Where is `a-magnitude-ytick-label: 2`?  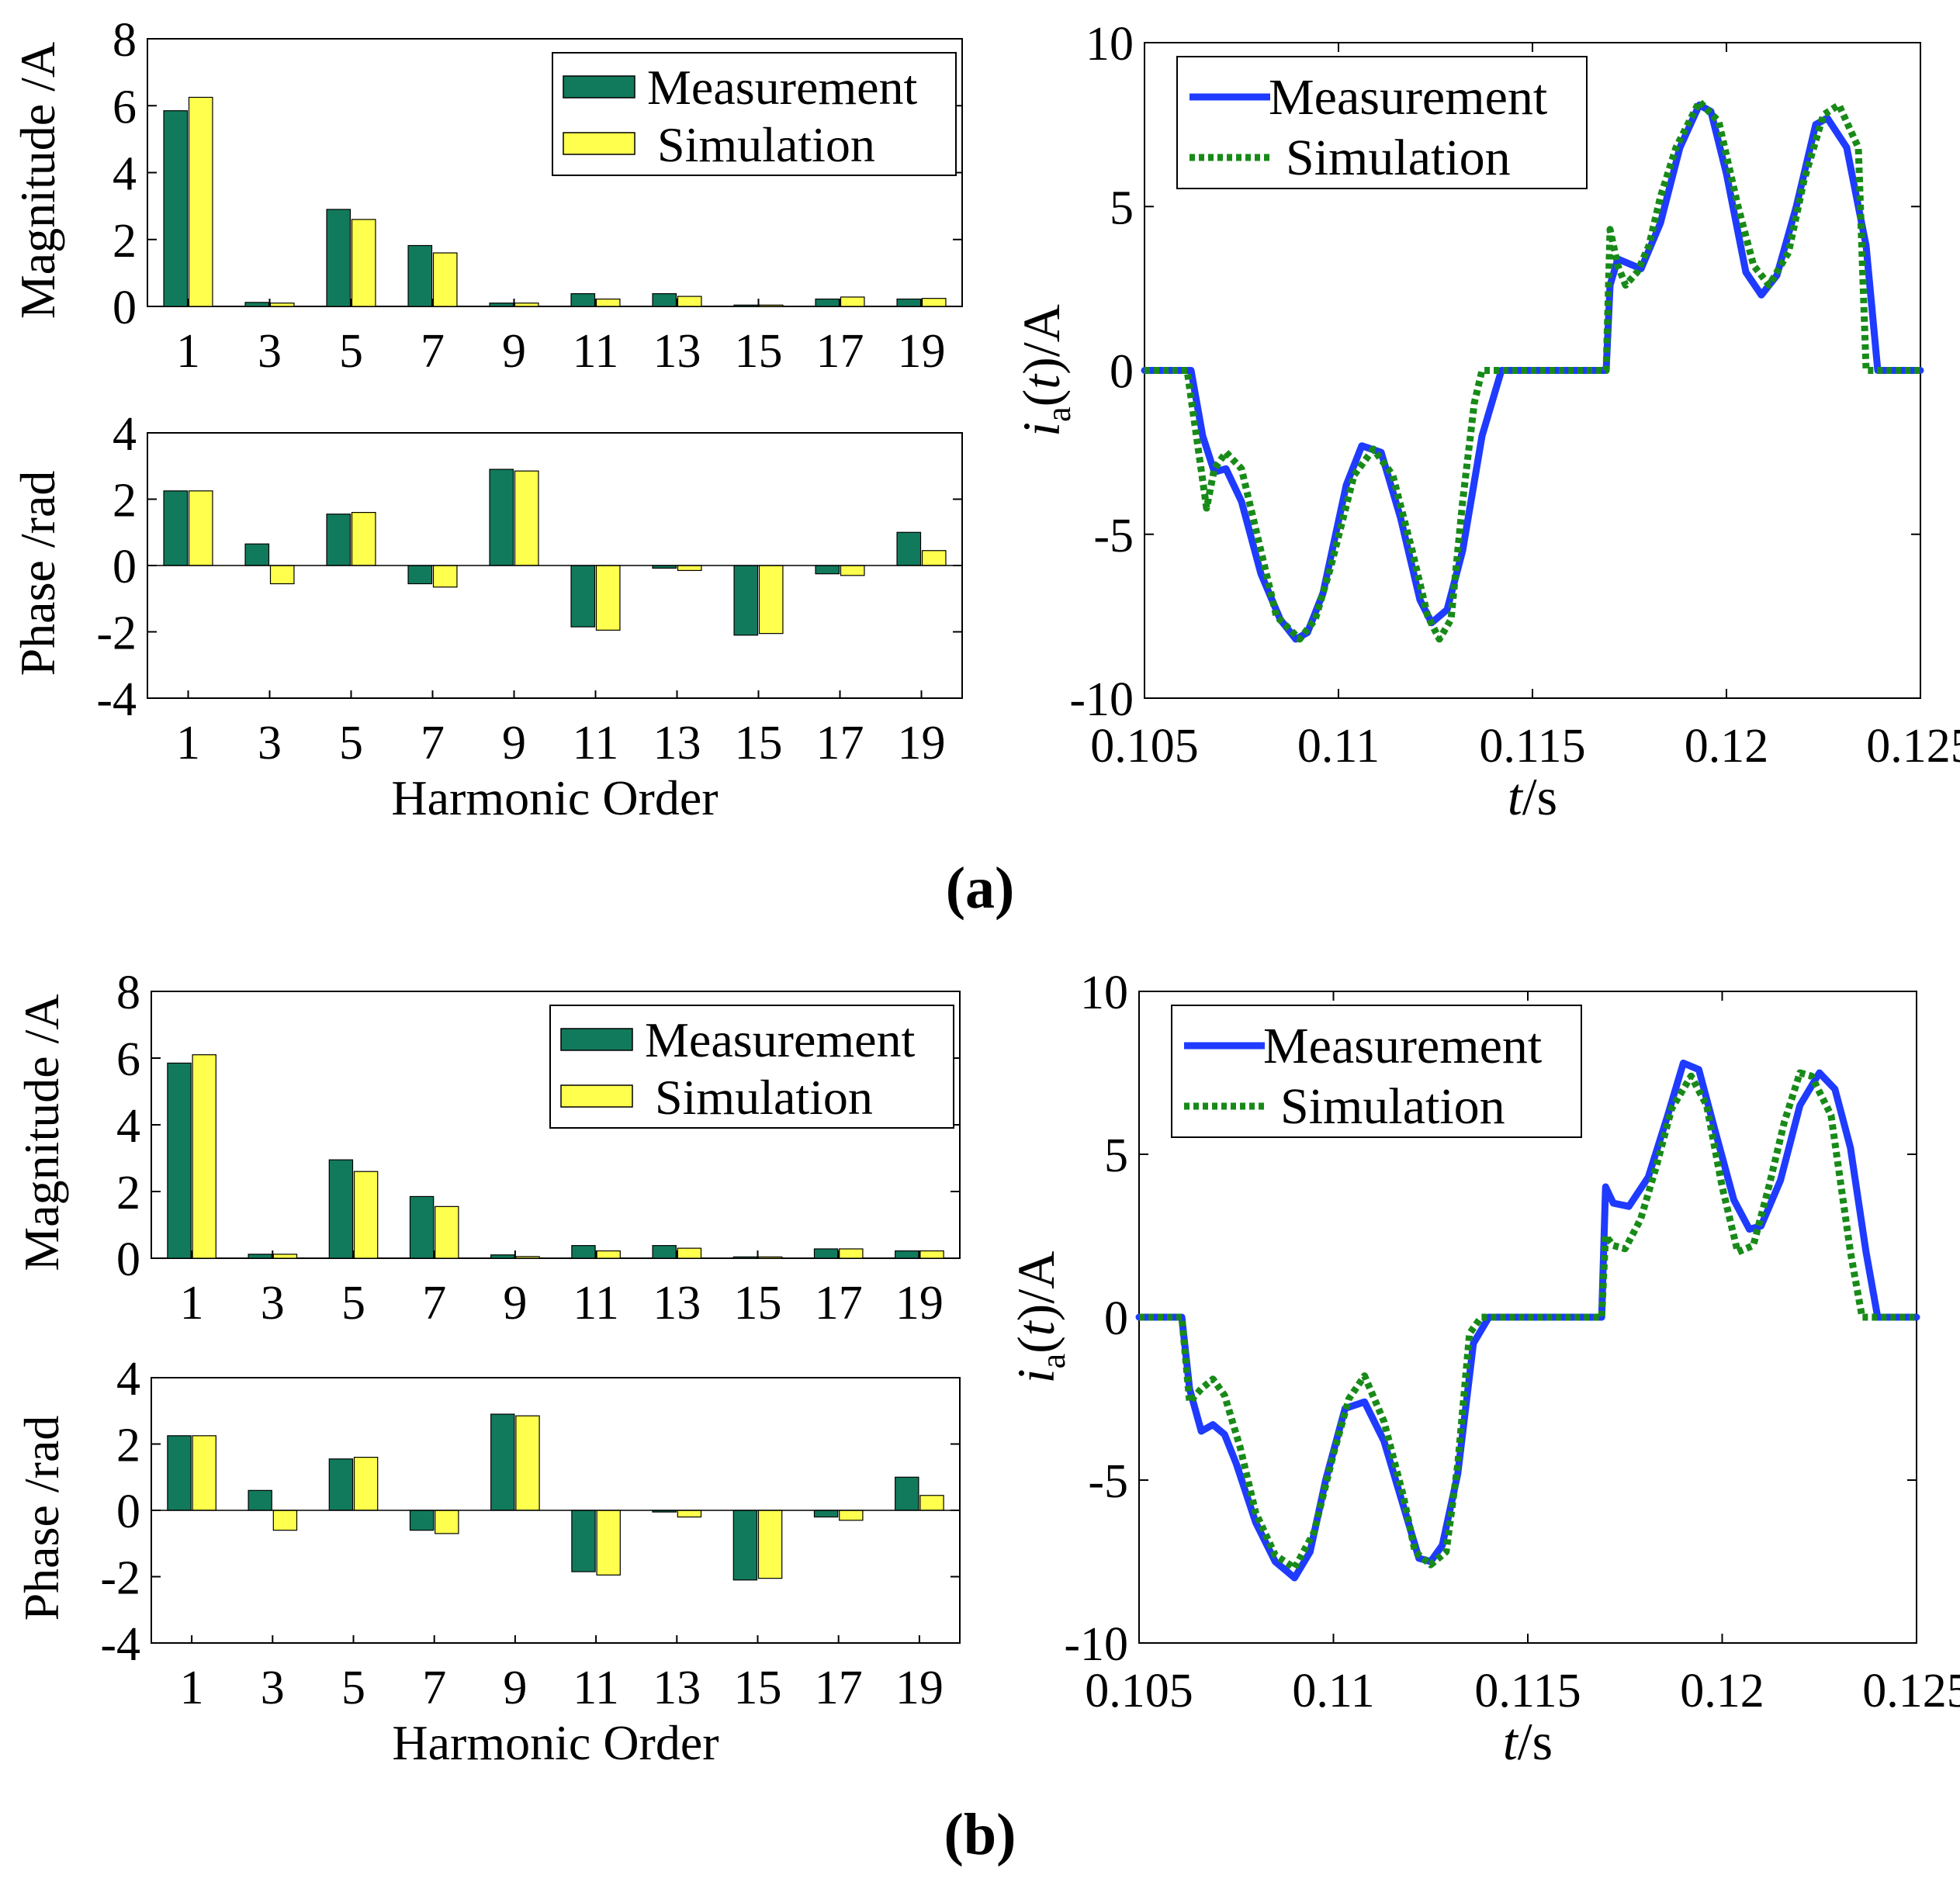
a-magnitude-ytick-label: 2 is located at coordinates (125, 242).